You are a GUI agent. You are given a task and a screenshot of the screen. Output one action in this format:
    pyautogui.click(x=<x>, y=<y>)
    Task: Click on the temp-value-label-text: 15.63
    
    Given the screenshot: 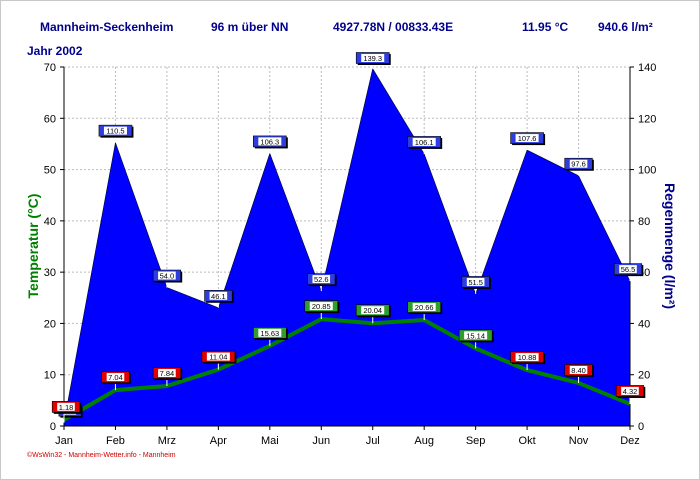 What is the action you would take?
    pyautogui.click(x=269, y=333)
    